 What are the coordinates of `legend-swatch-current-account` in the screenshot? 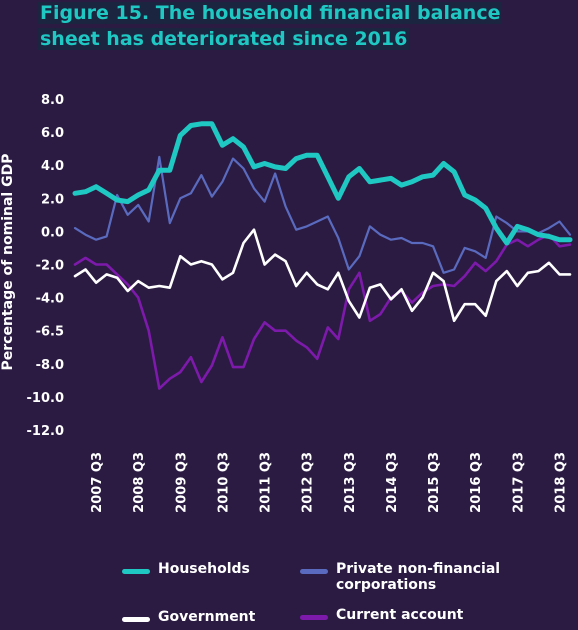 It's located at (314, 617).